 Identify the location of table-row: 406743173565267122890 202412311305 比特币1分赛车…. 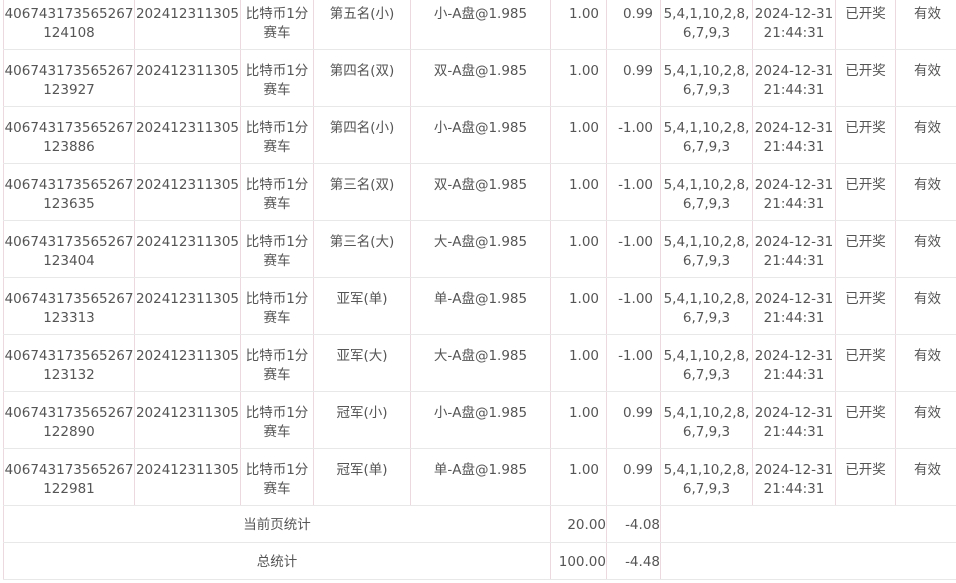
(479, 420).